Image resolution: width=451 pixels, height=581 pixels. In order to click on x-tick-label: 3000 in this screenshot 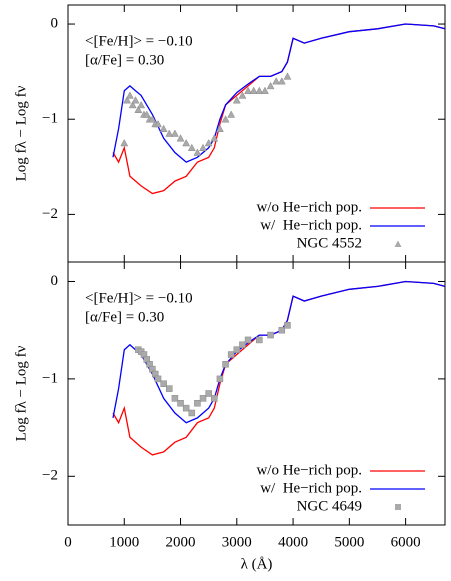, I will do `click(237, 542)`.